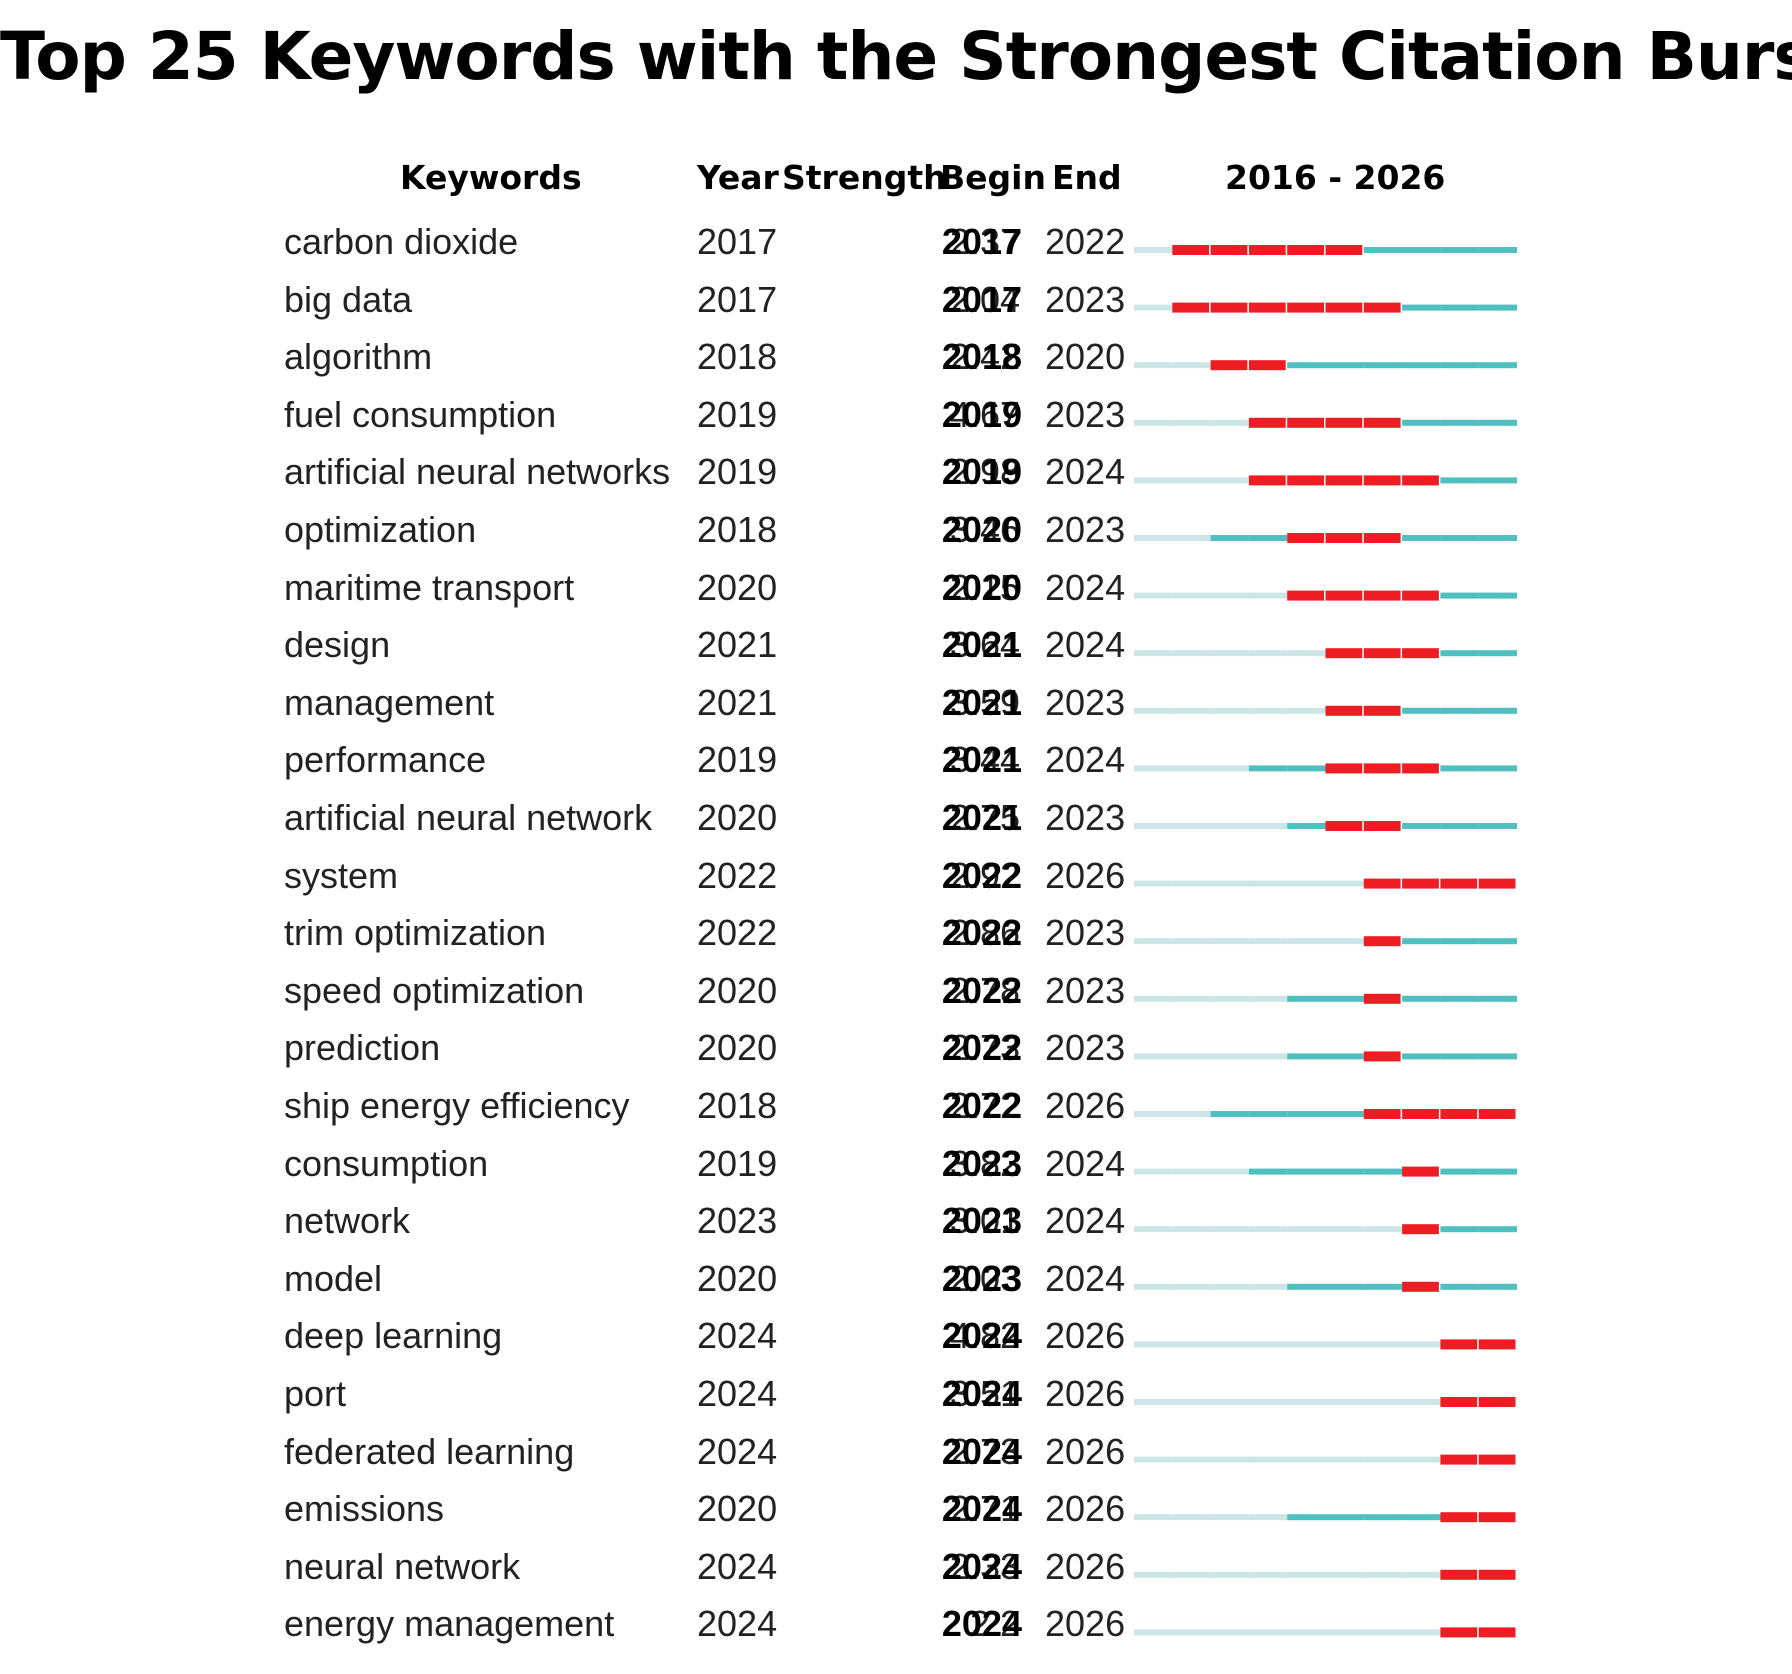 Image resolution: width=1792 pixels, height=1674 pixels. I want to click on table-row: federated learning 2024 2.73 2024 2026, so click(896, 1451).